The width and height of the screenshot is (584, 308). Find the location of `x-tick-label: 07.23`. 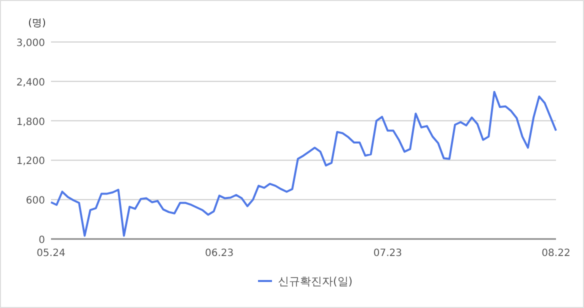

x-tick-label: 07.23 is located at coordinates (387, 253).